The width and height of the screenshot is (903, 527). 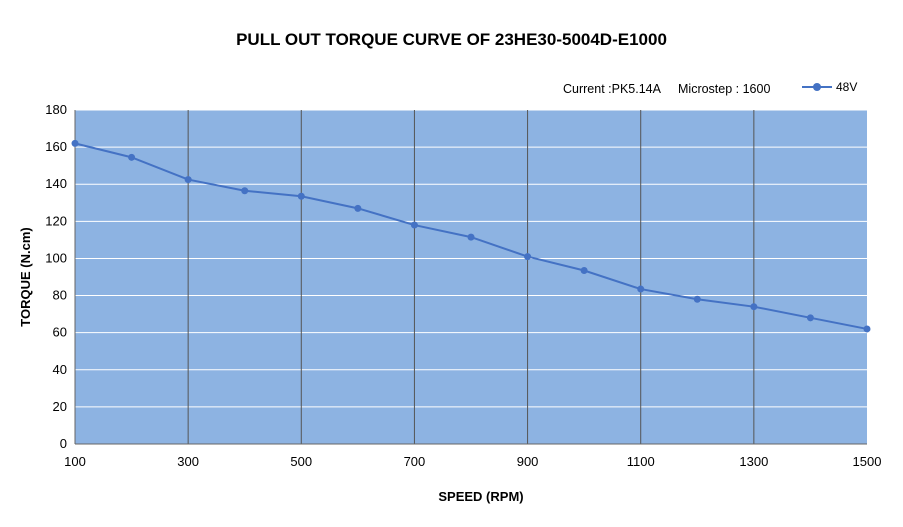 I want to click on x-tick-label: 1100, so click(x=641, y=461).